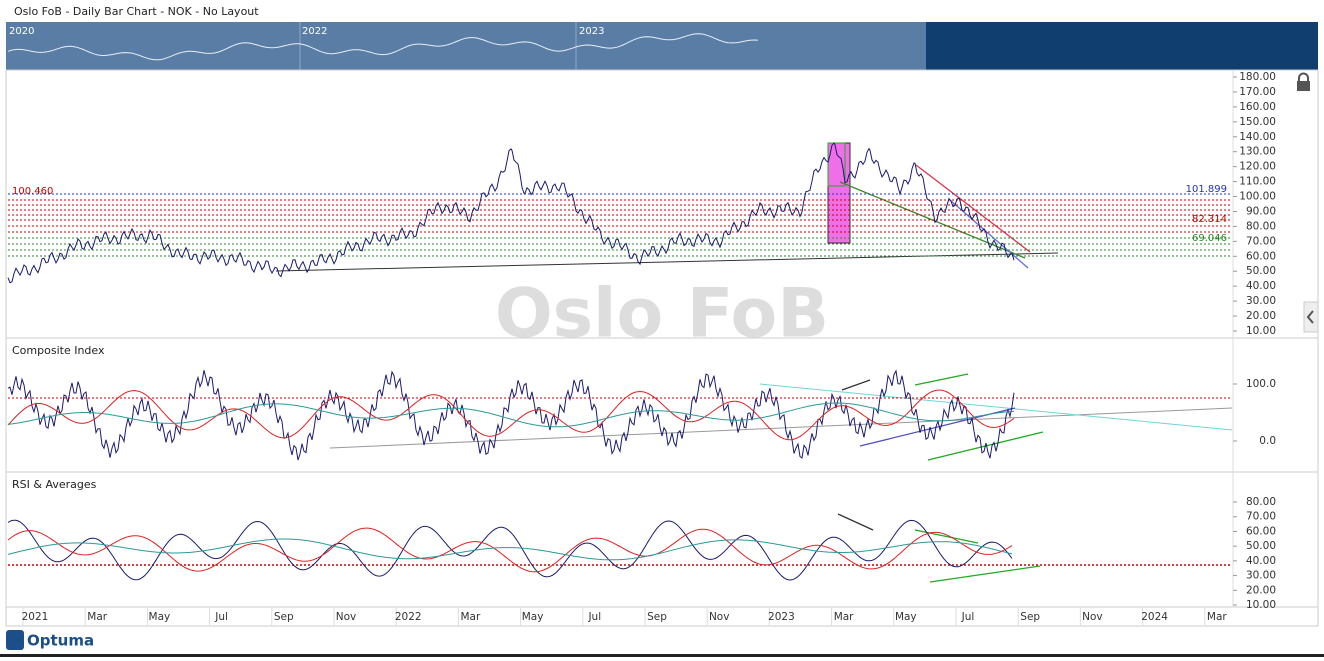 This screenshot has height=661, width=1324. Describe the element at coordinates (662, 314) in the screenshot. I see `watermark: Oslo FoB` at that location.